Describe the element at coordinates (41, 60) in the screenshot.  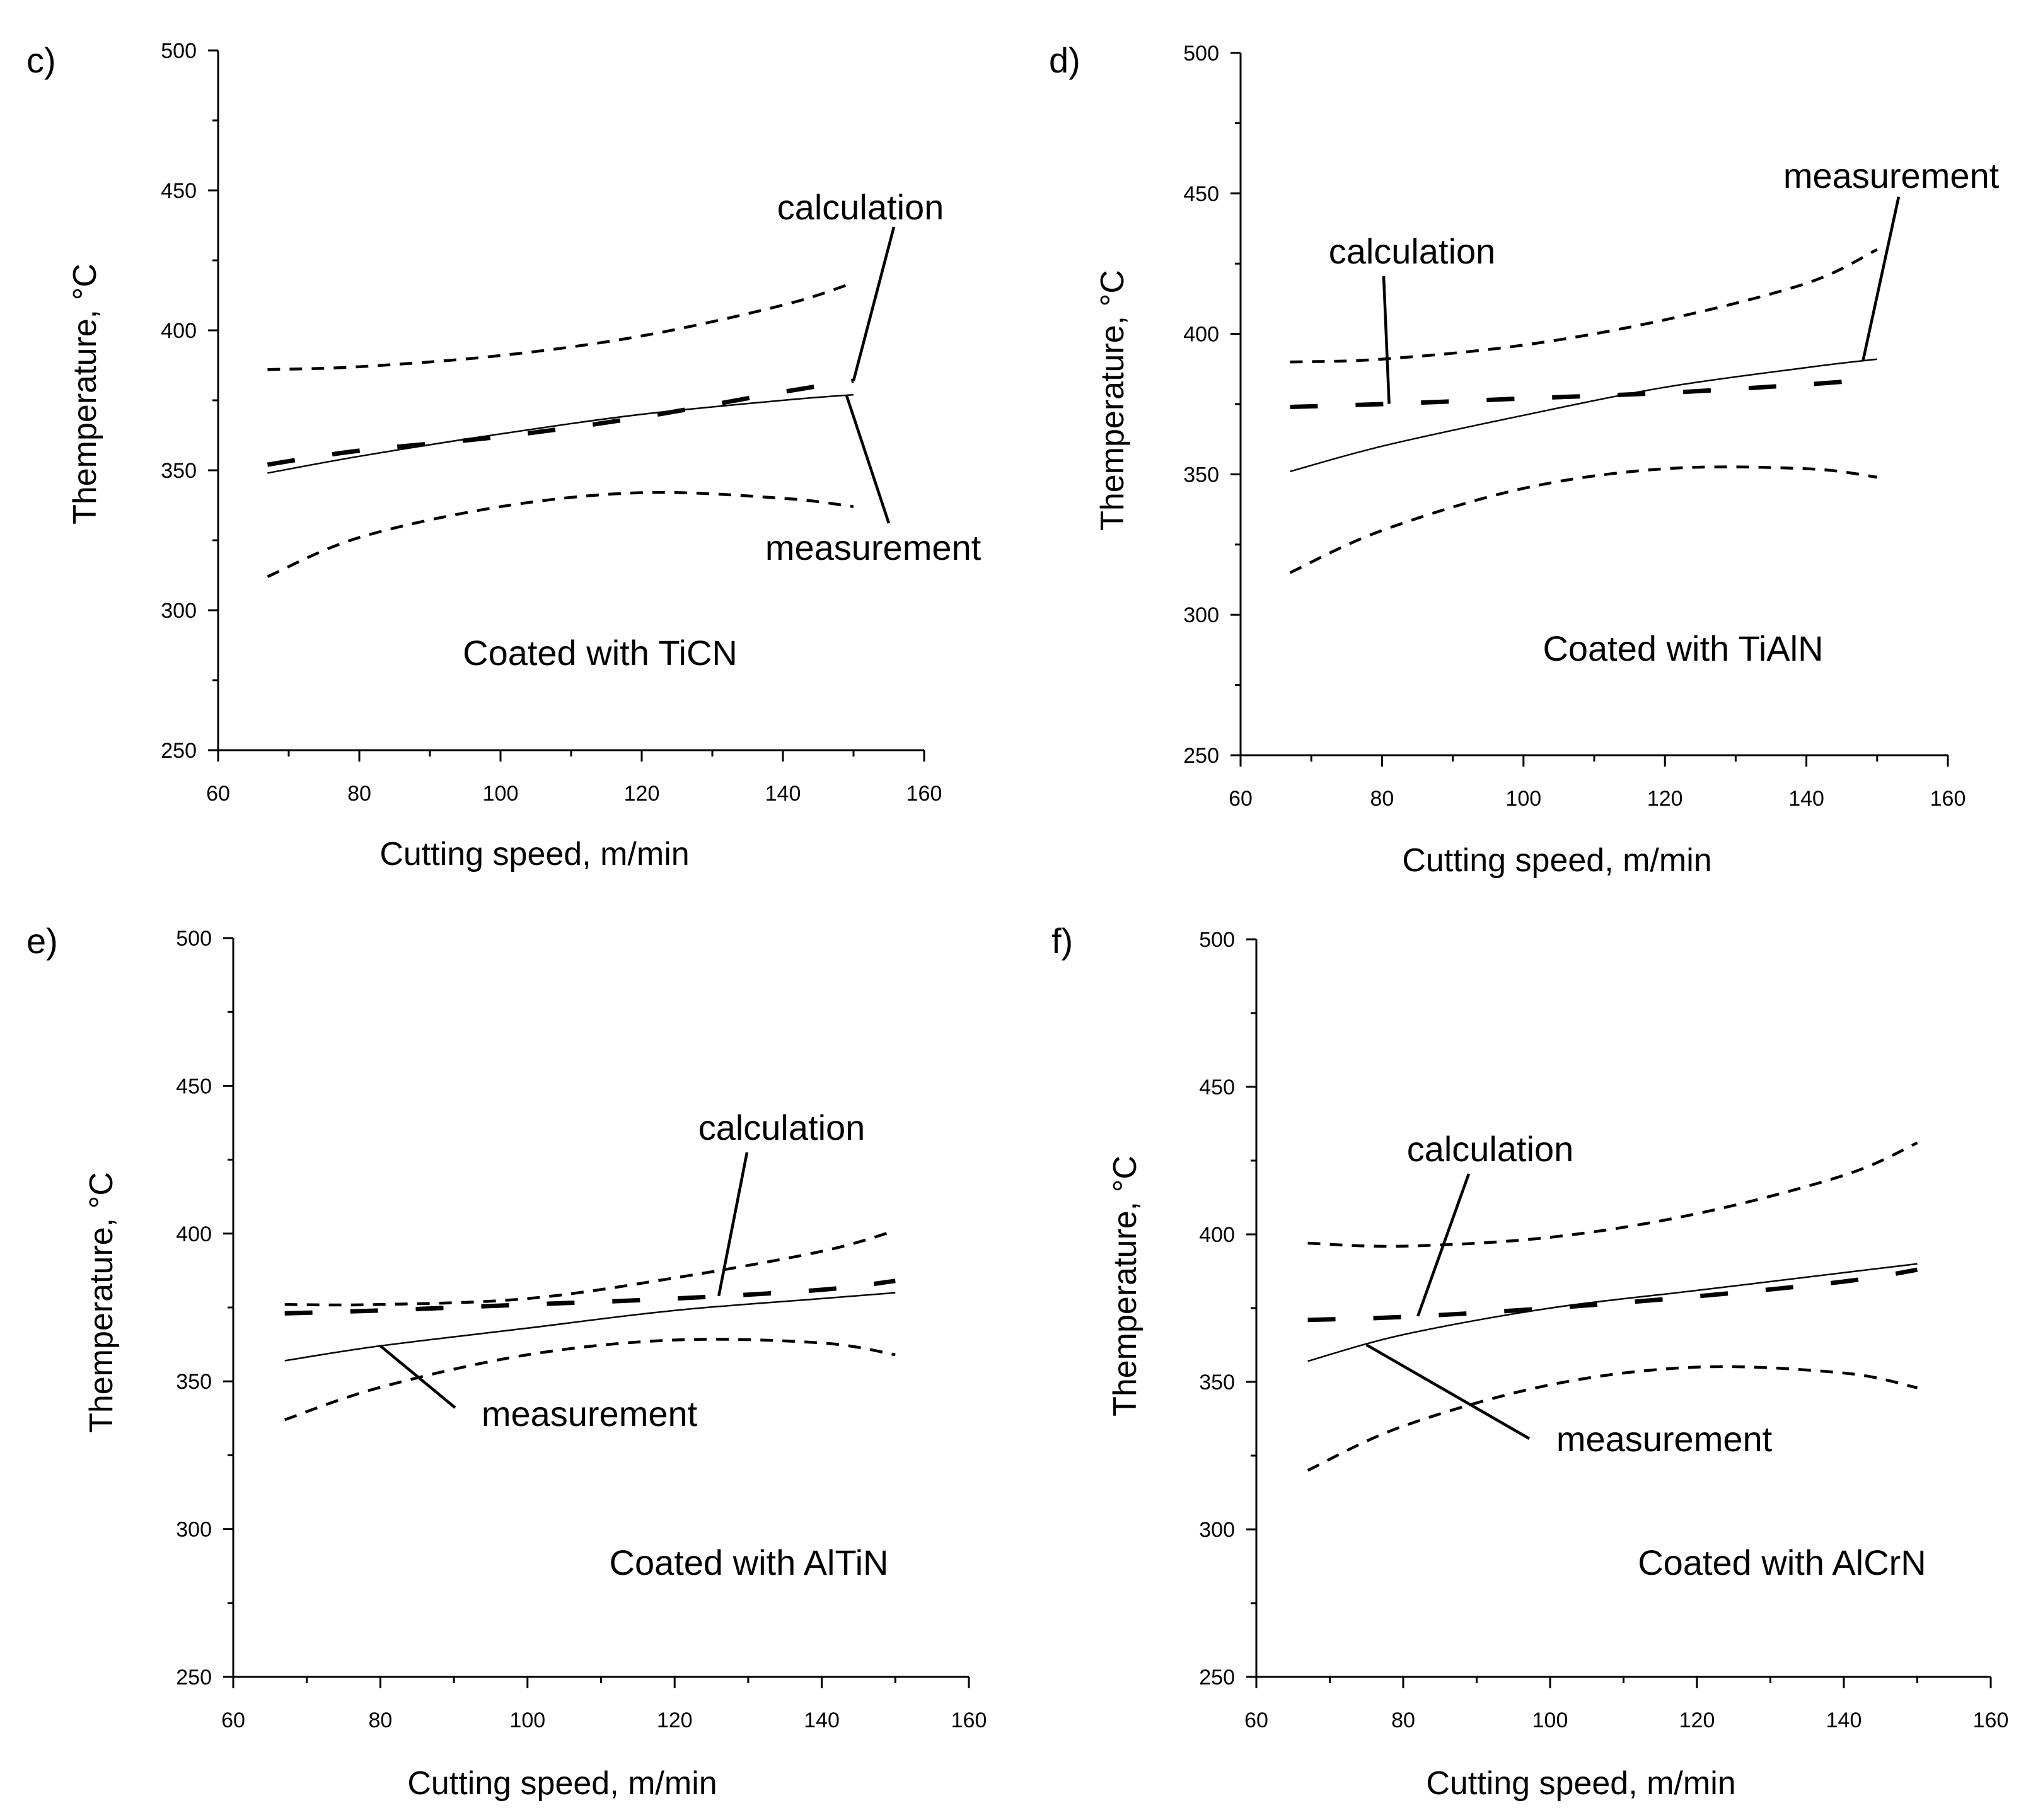
I see `panel-label: c)` at that location.